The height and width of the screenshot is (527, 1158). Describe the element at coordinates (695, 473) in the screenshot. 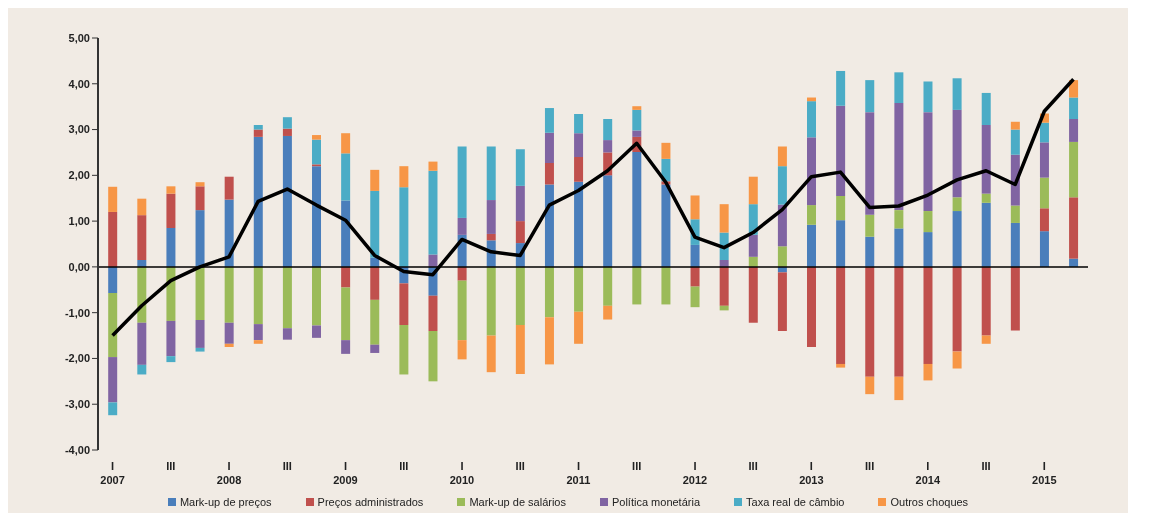

I see `x-tick-label: I 2012` at that location.